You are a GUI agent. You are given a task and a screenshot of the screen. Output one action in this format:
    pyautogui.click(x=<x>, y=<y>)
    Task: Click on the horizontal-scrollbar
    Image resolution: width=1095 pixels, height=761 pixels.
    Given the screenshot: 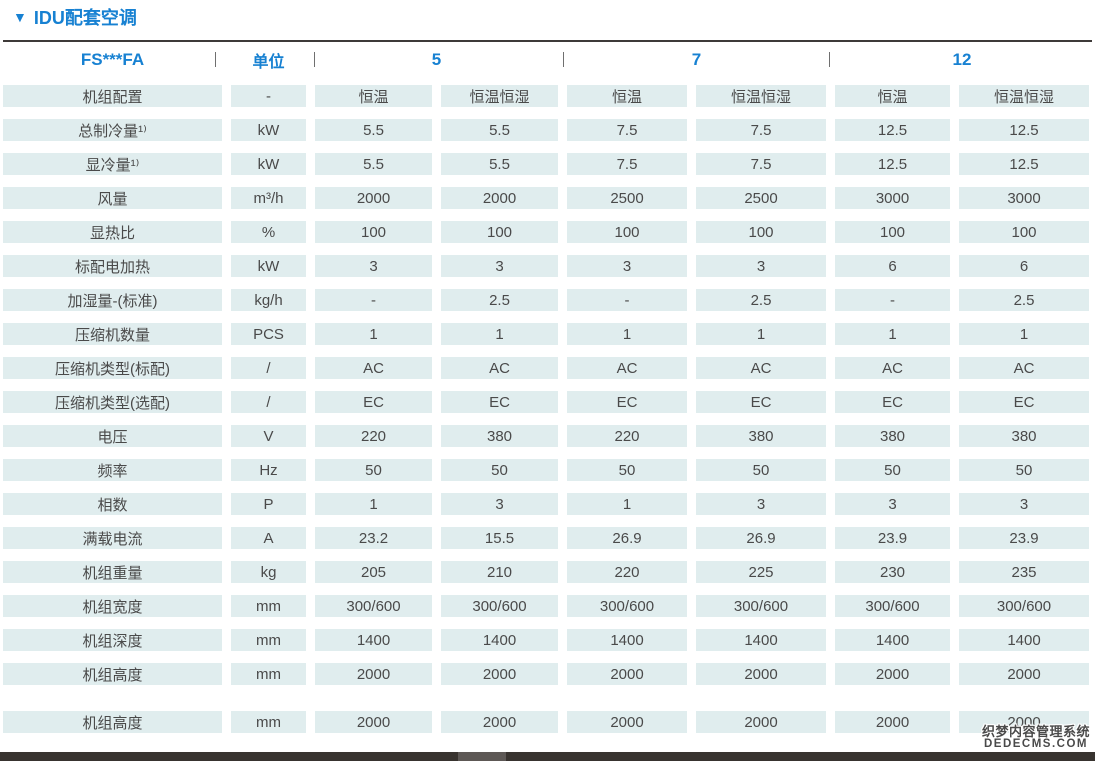 What is the action you would take?
    pyautogui.click(x=547, y=756)
    